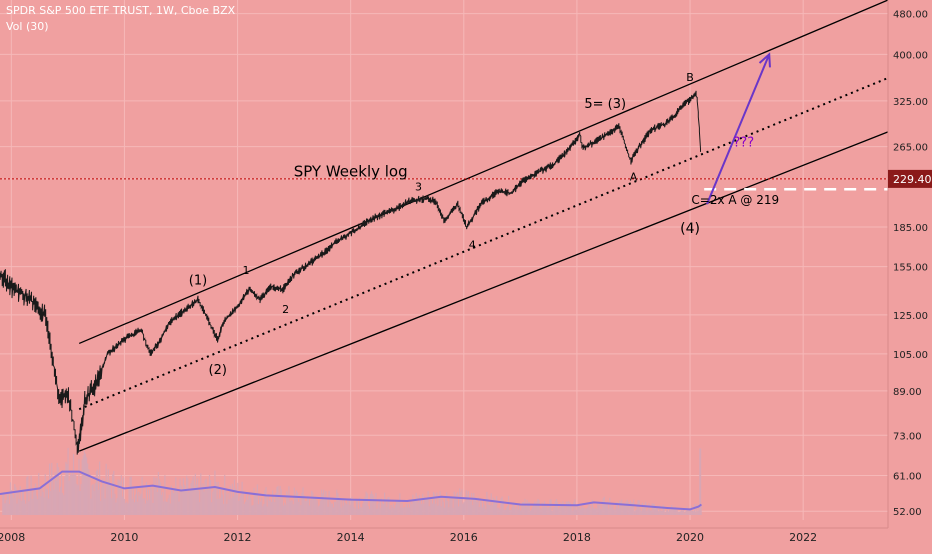  Describe the element at coordinates (690, 537) in the screenshot. I see `x-tick-label: 2020` at that location.